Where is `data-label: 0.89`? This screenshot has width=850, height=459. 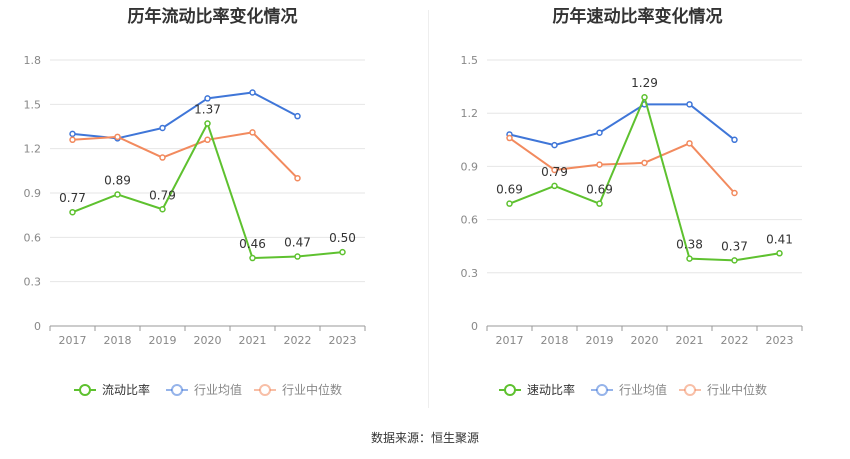
data-label: 0.89 is located at coordinates (117, 180).